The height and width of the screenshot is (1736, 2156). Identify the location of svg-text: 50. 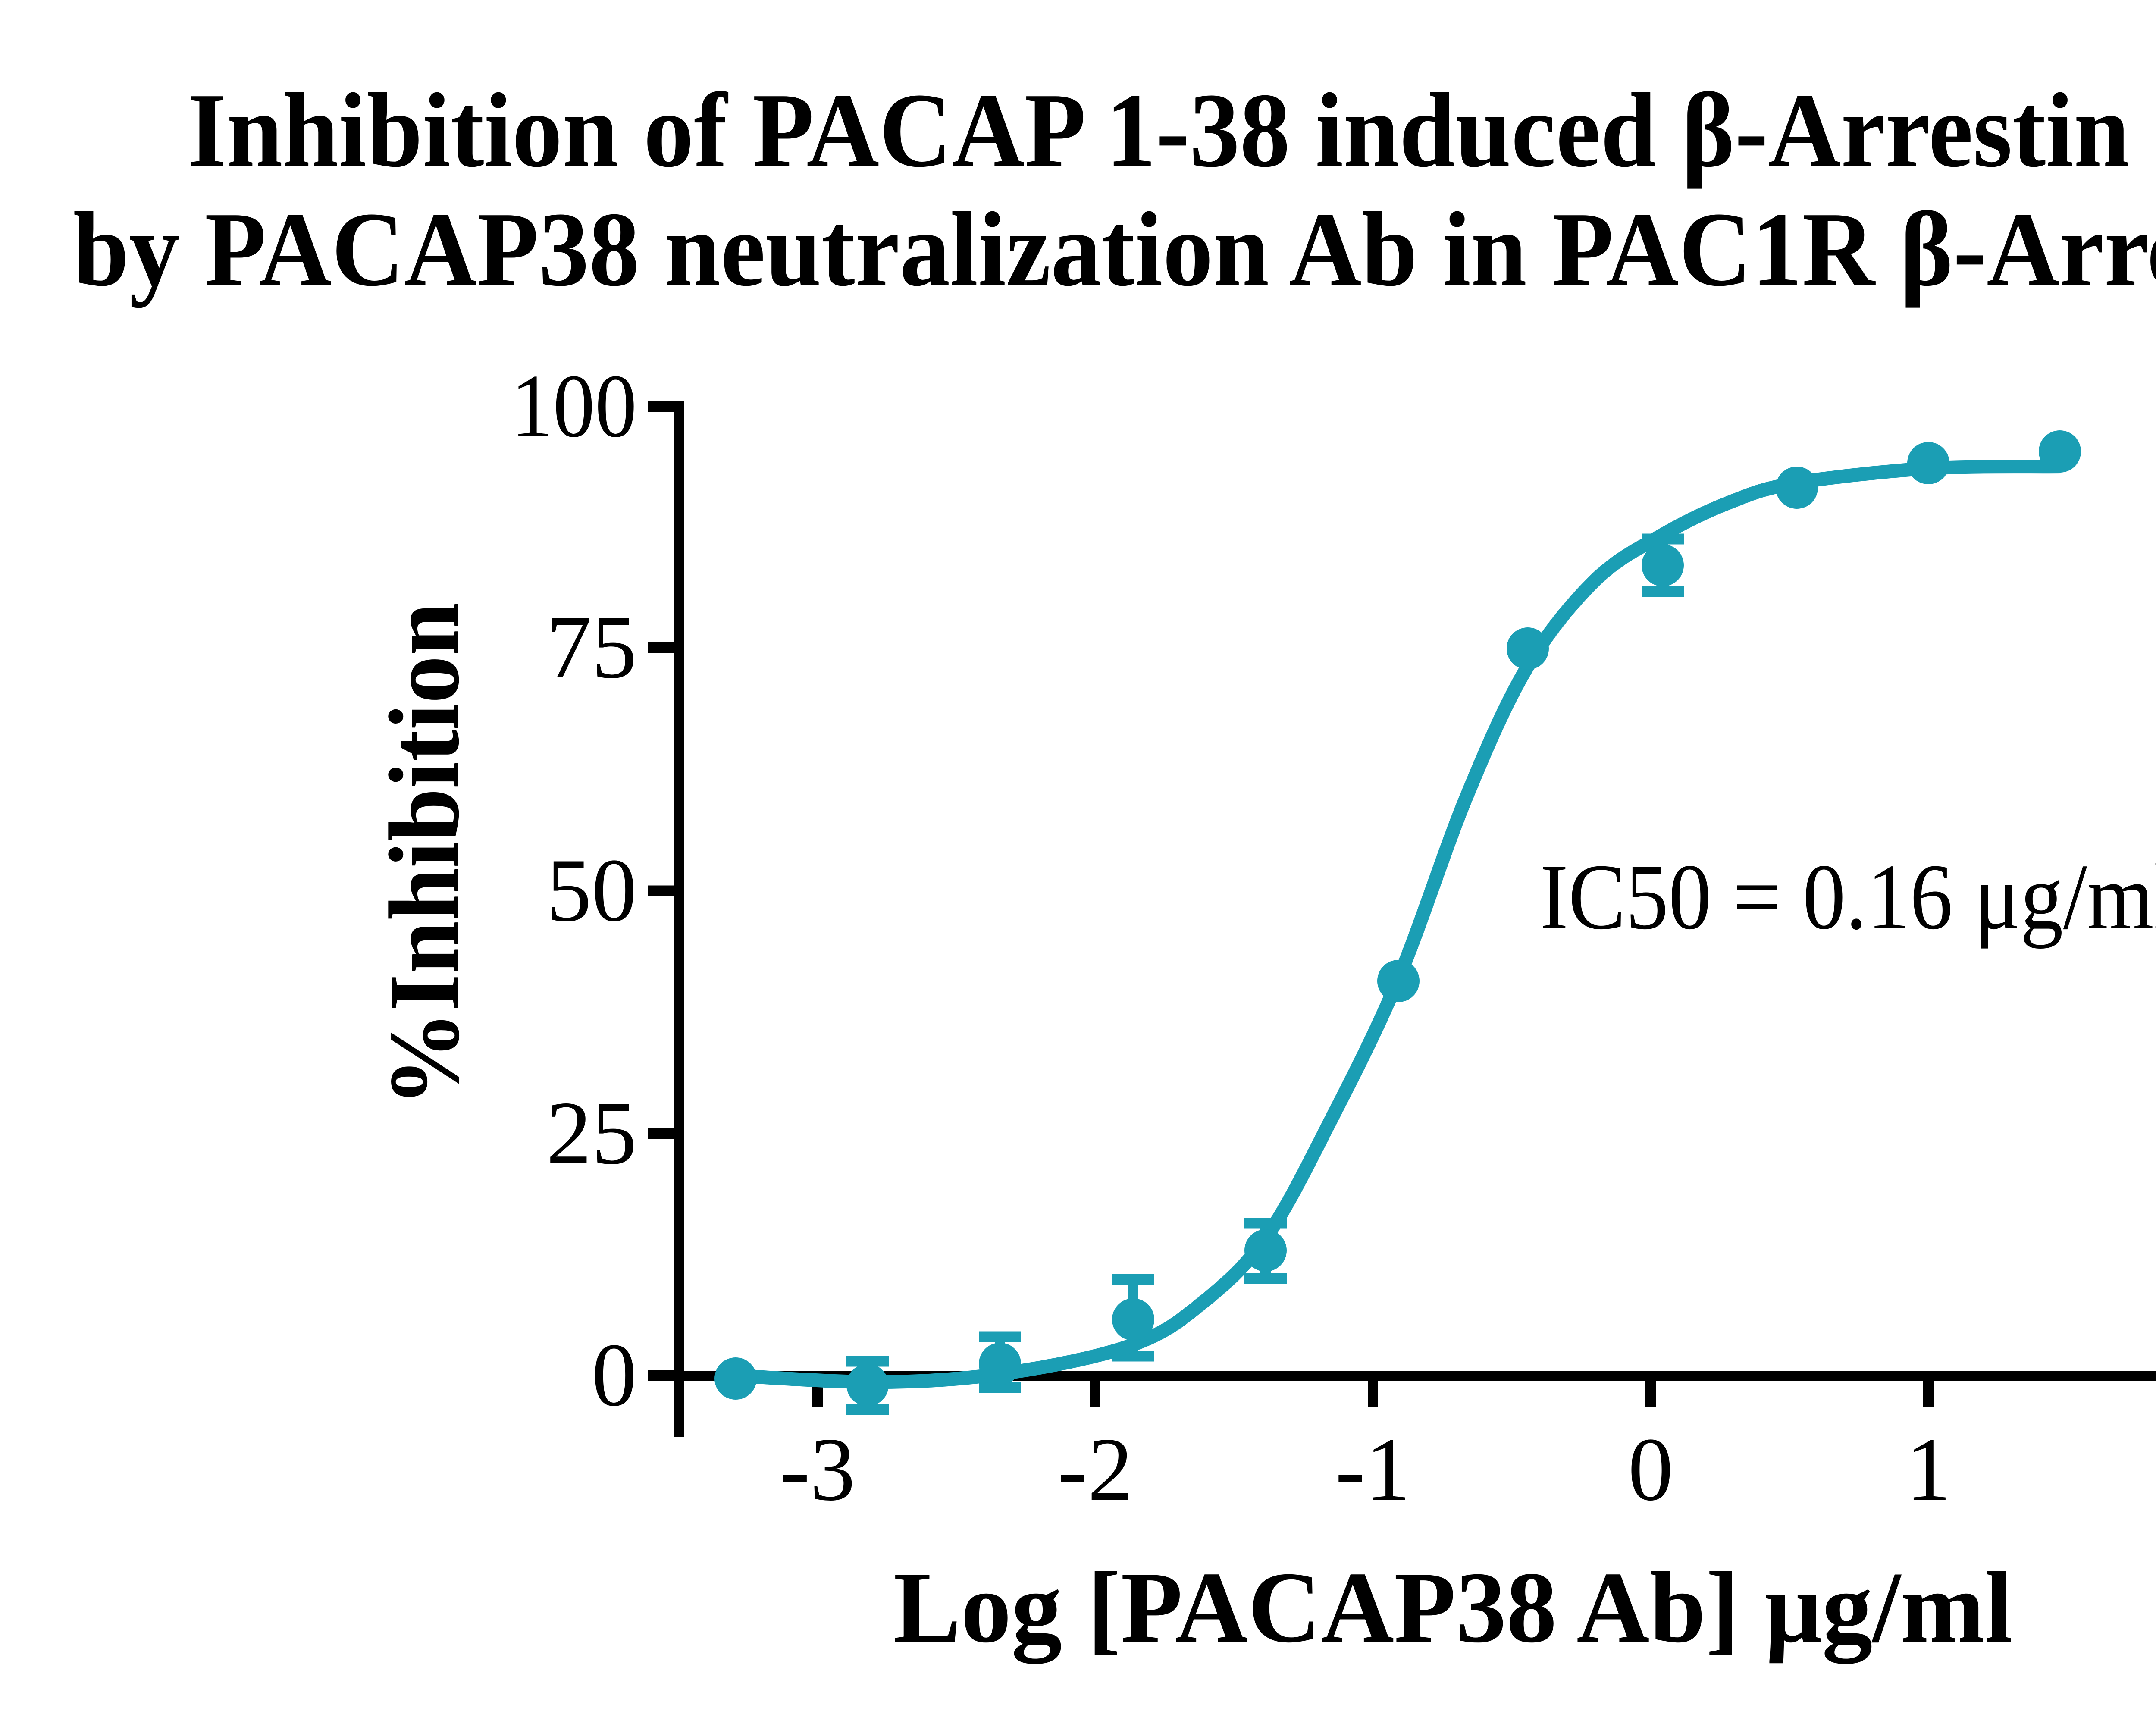
(591, 890).